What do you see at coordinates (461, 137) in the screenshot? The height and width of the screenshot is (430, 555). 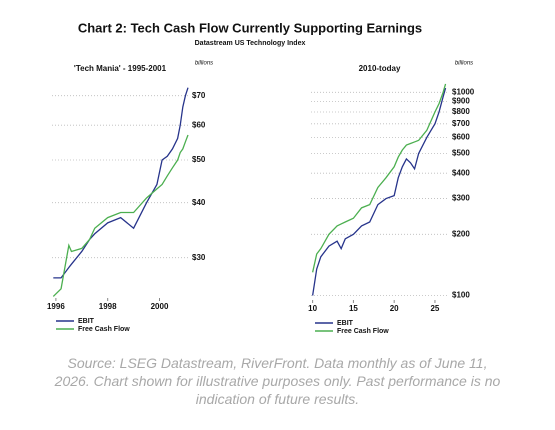 I see `y-tick-label: $600` at bounding box center [461, 137].